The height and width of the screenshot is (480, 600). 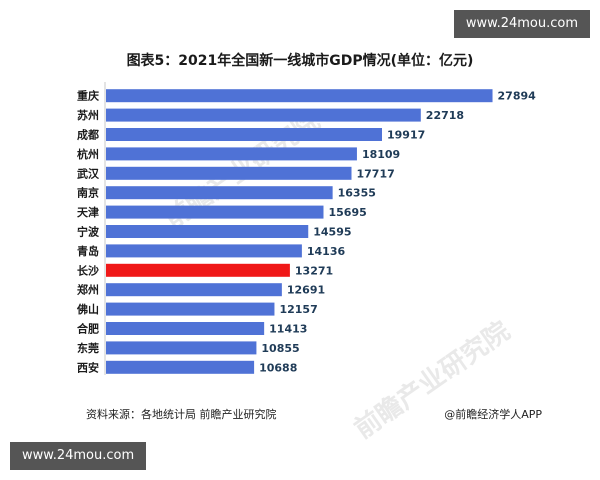 I want to click on category-label: 南京, so click(x=88, y=193).